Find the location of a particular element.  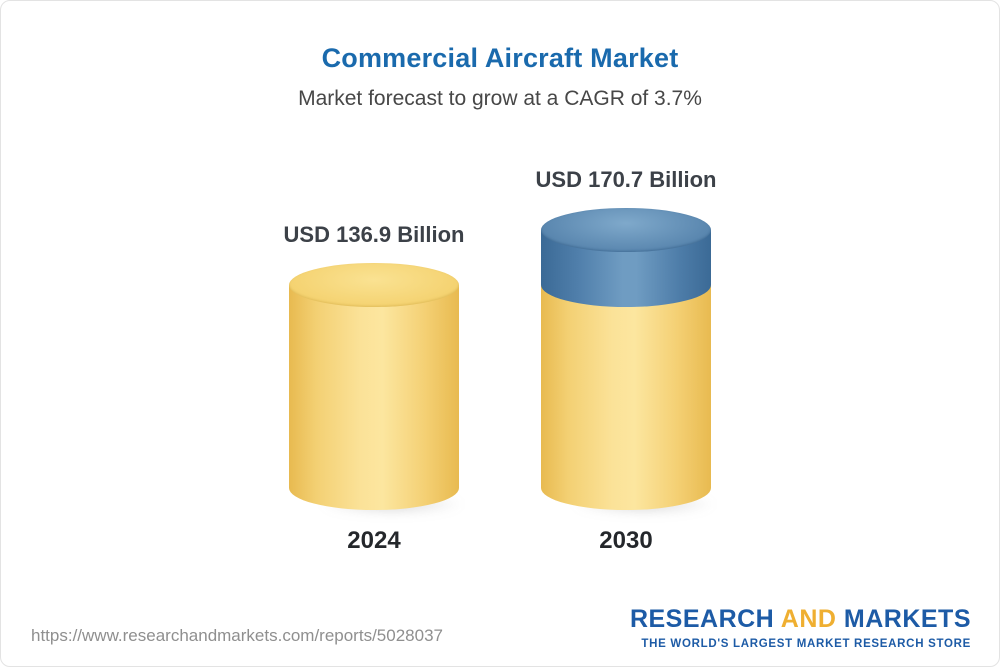

logo-word-markets: MARKETS is located at coordinates (907, 619).